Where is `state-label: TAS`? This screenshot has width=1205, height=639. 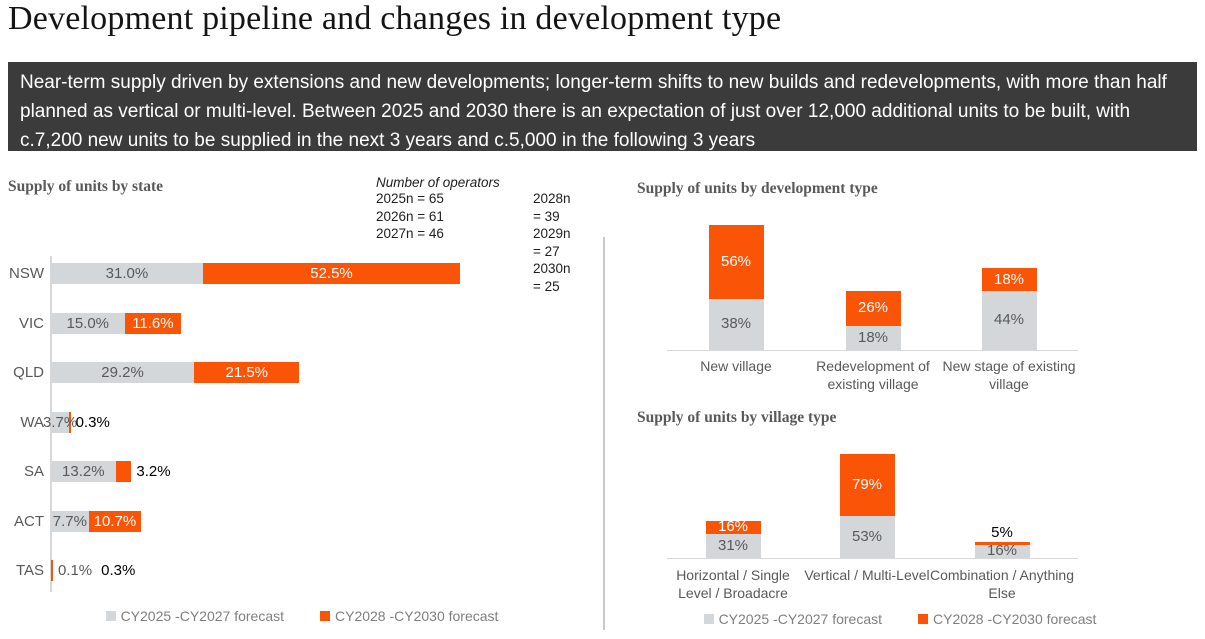
state-label: TAS is located at coordinates (29, 570).